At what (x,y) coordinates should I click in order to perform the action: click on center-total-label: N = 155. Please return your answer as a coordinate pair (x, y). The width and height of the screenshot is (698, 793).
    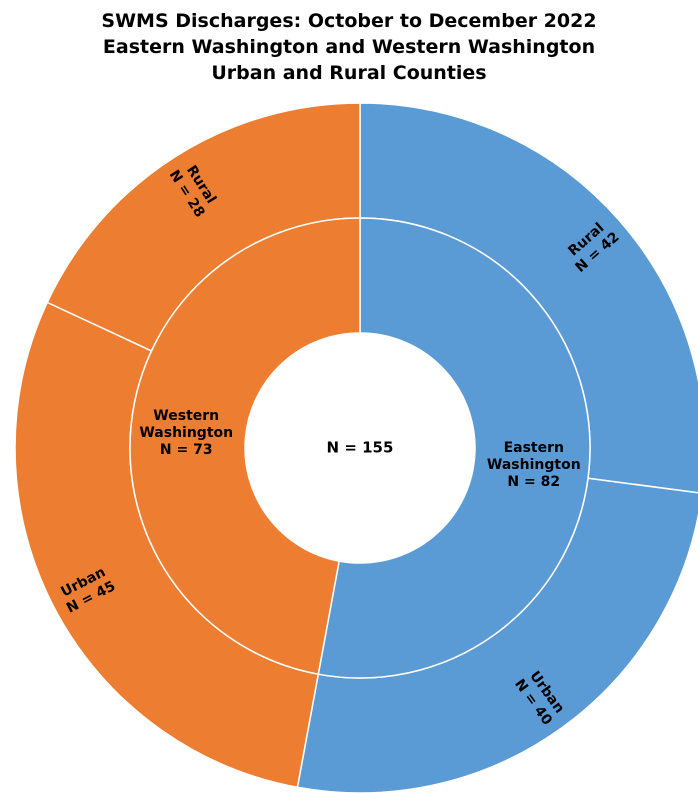
    Looking at the image, I should click on (360, 448).